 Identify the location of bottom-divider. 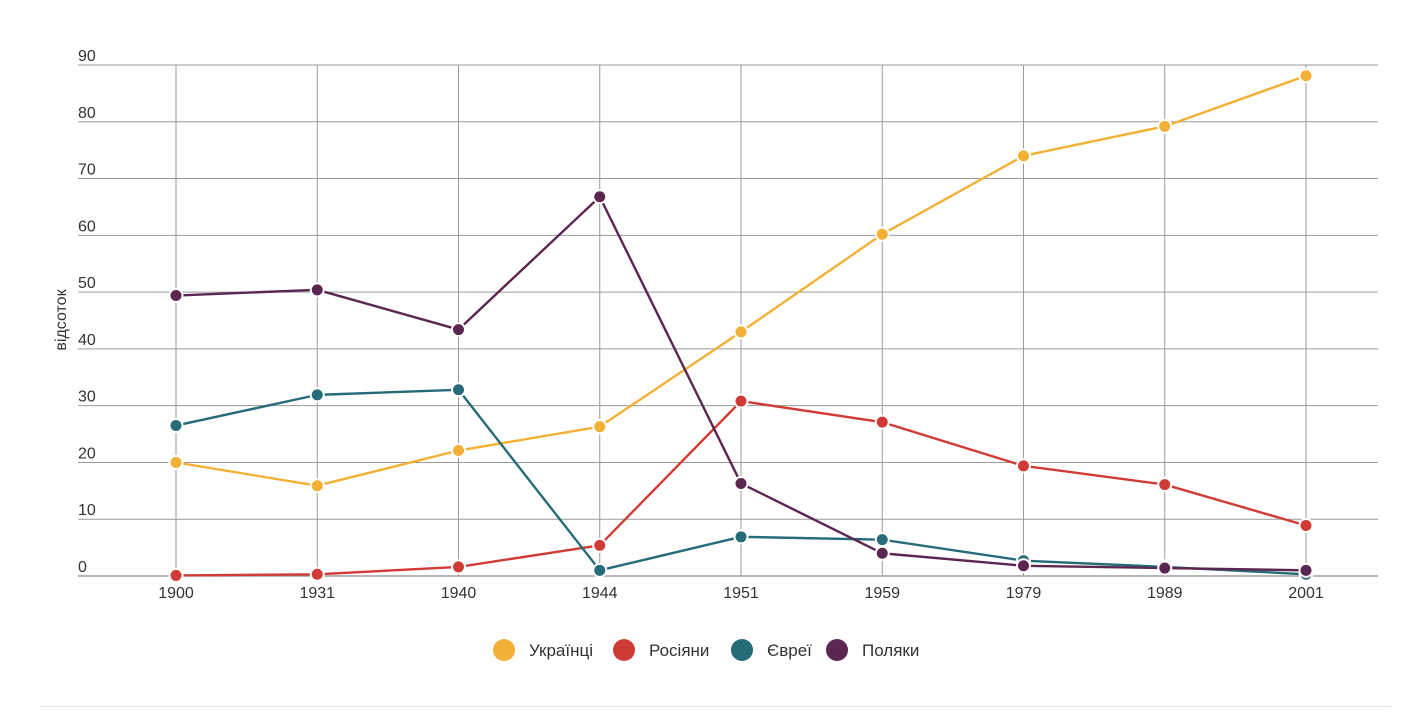
(715, 706).